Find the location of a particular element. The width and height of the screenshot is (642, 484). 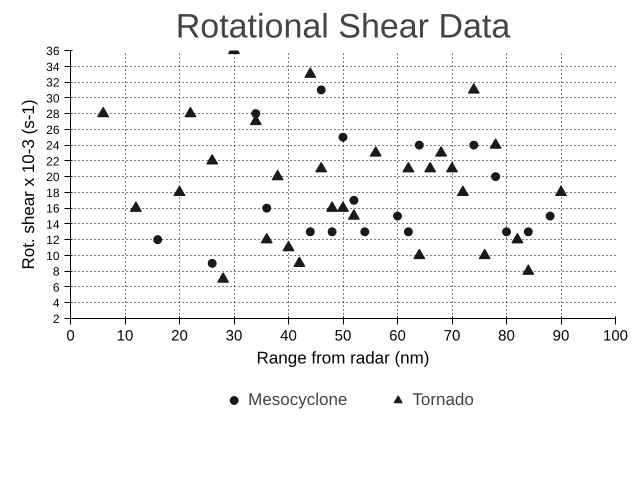

y-axis-title: Rot. shear x 10-3 (s-1) is located at coordinates (28, 184).